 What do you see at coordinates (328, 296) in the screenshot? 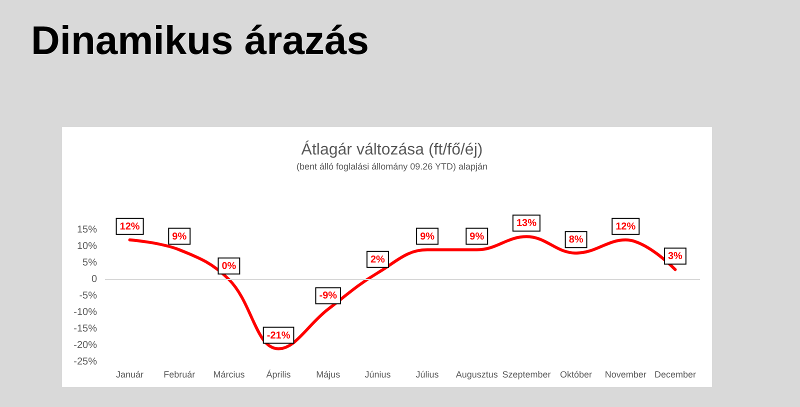
I see `data-label: -9%` at bounding box center [328, 296].